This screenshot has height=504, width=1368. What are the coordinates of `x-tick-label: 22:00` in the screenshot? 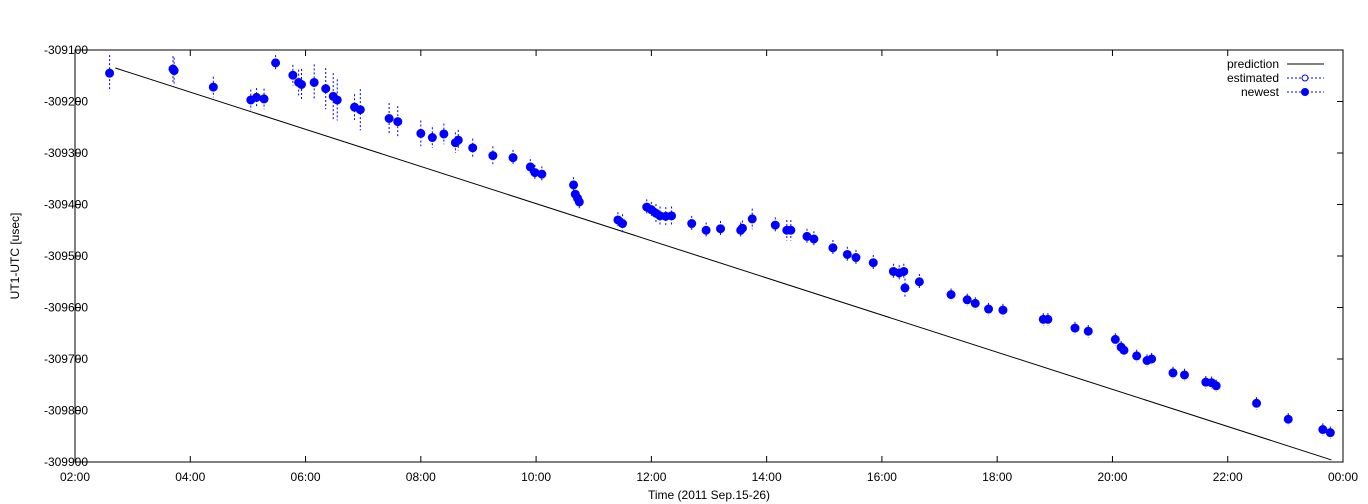 It's located at (1228, 477).